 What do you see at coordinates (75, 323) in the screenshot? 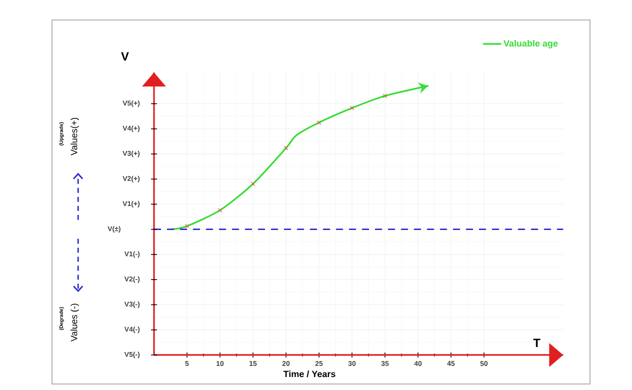
I see `text: Values (-)` at bounding box center [75, 323].